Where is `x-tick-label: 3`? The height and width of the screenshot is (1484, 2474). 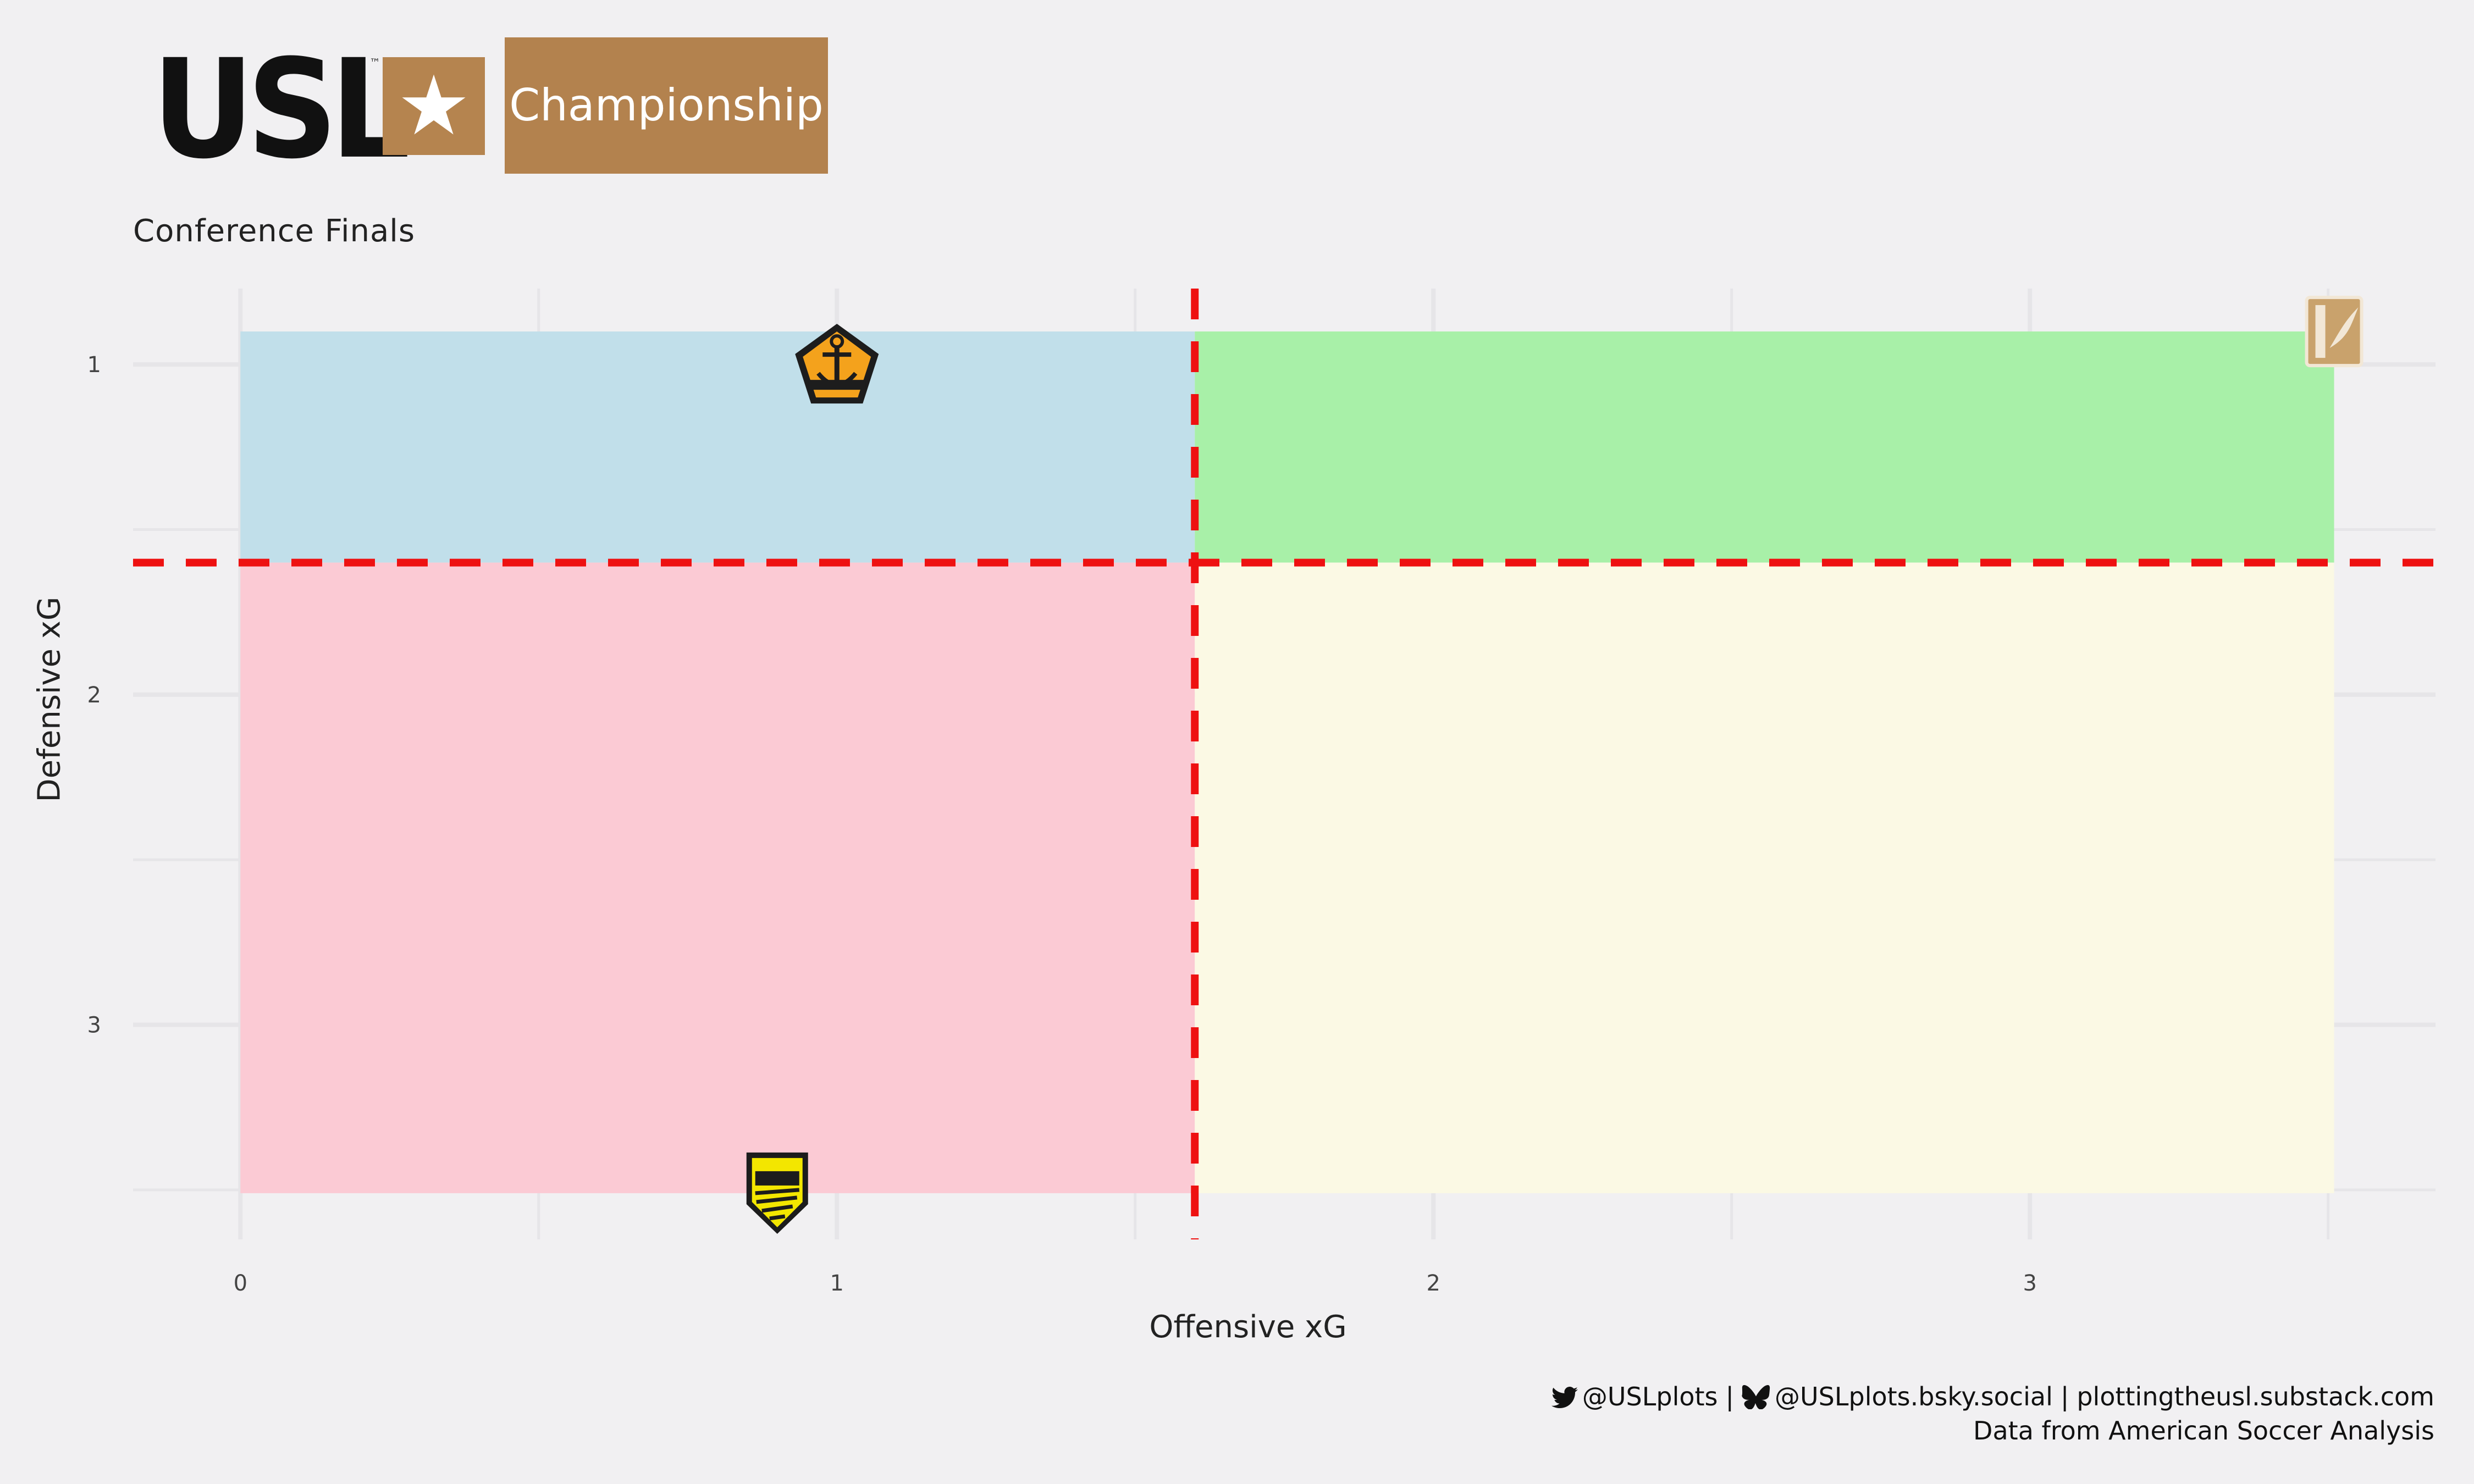
x-tick-label: 3 is located at coordinates (2030, 1283).